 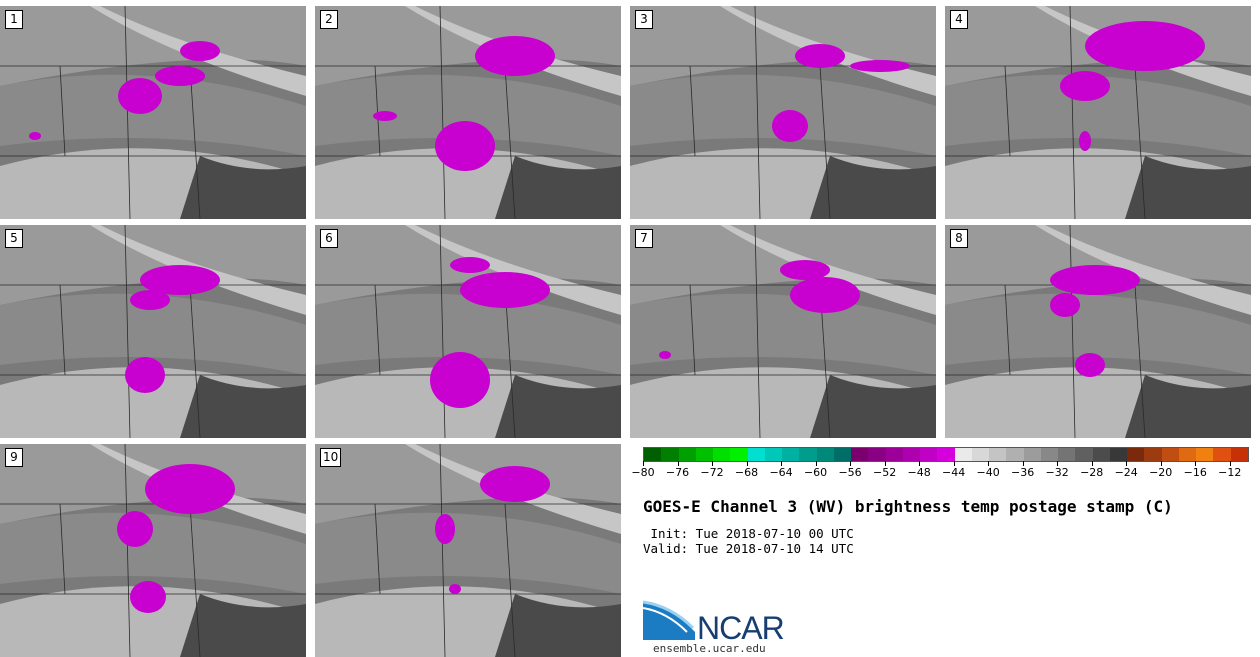 What do you see at coordinates (468, 112) in the screenshot?
I see `member-panel-2: 2` at bounding box center [468, 112].